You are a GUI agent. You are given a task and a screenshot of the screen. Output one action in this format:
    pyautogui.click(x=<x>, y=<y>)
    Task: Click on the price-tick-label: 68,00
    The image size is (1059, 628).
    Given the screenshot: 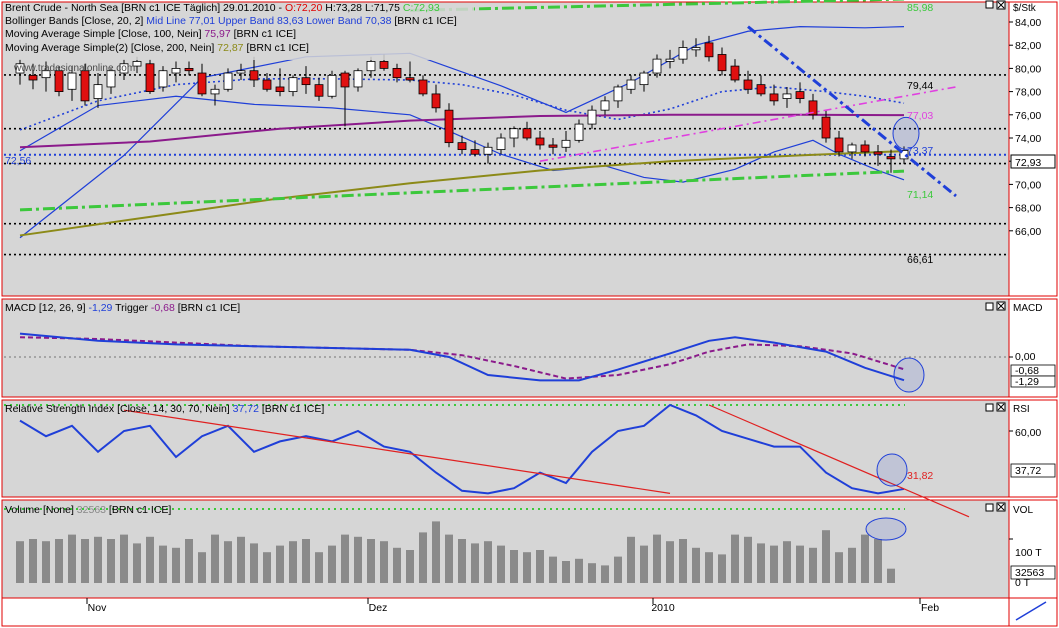 What is the action you would take?
    pyautogui.click(x=1028, y=209)
    